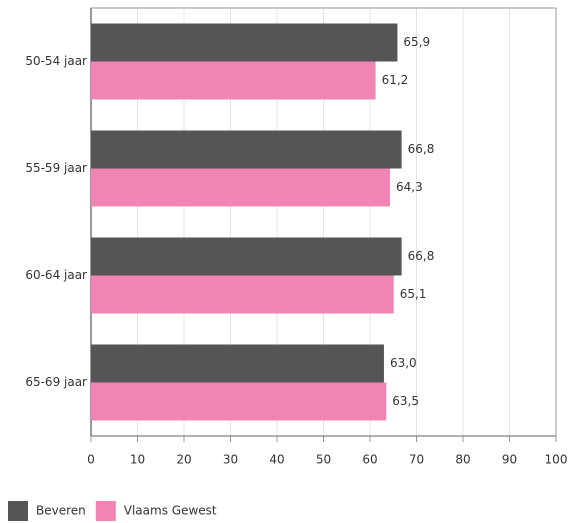  Describe the element at coordinates (170, 511) in the screenshot. I see `legend-label: Vlaams Gewest` at that location.